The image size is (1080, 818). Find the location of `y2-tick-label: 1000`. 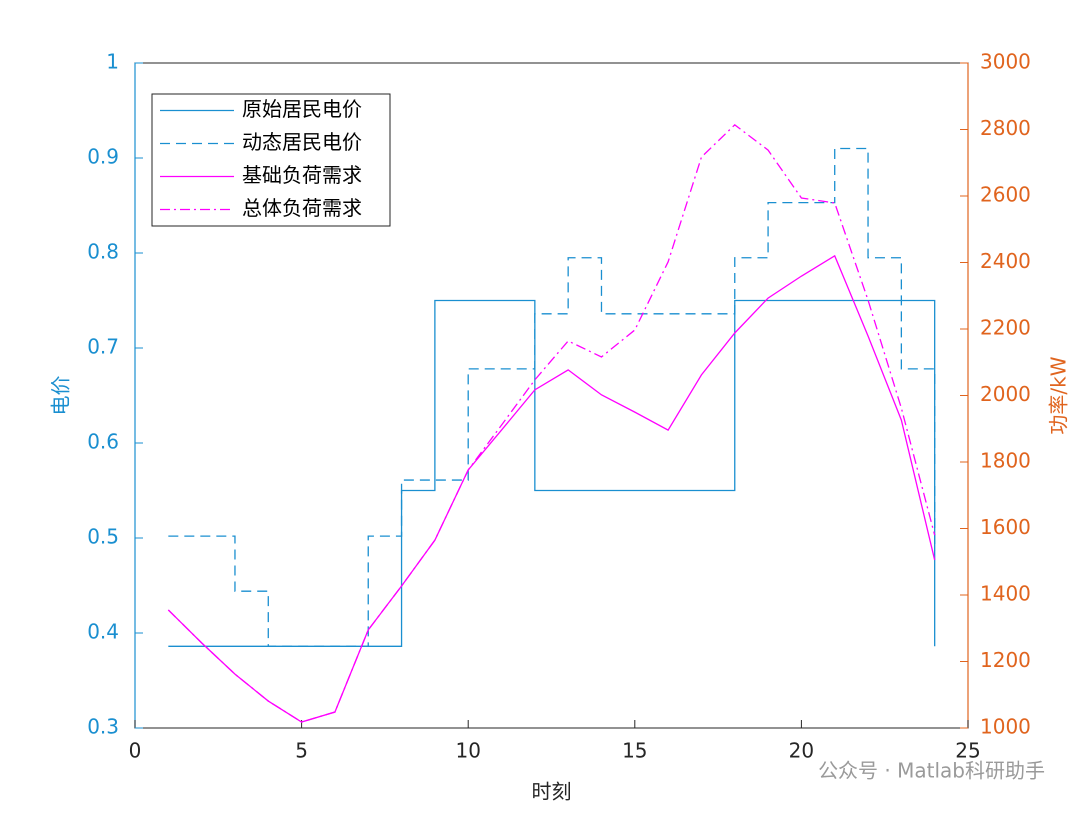

y2-tick-label: 1000 is located at coordinates (1005, 727).